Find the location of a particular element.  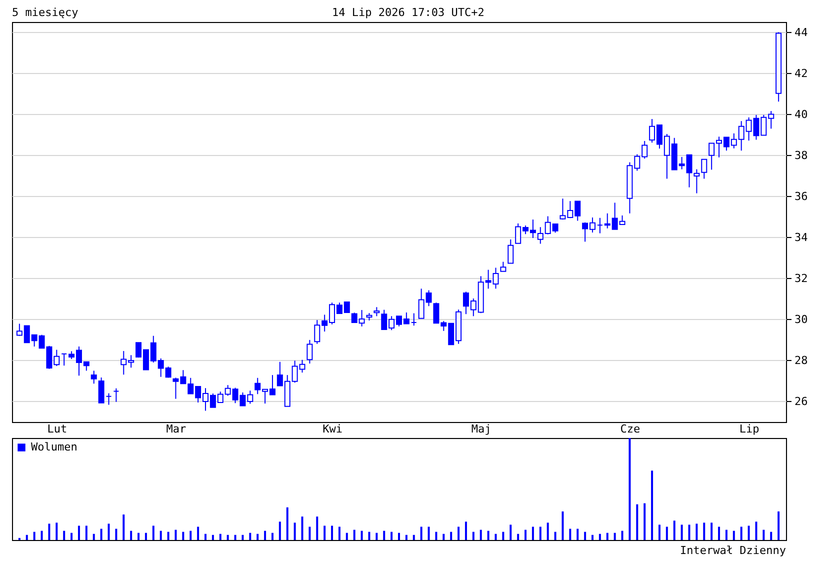

y-tick-label: 30 is located at coordinates (801, 319).